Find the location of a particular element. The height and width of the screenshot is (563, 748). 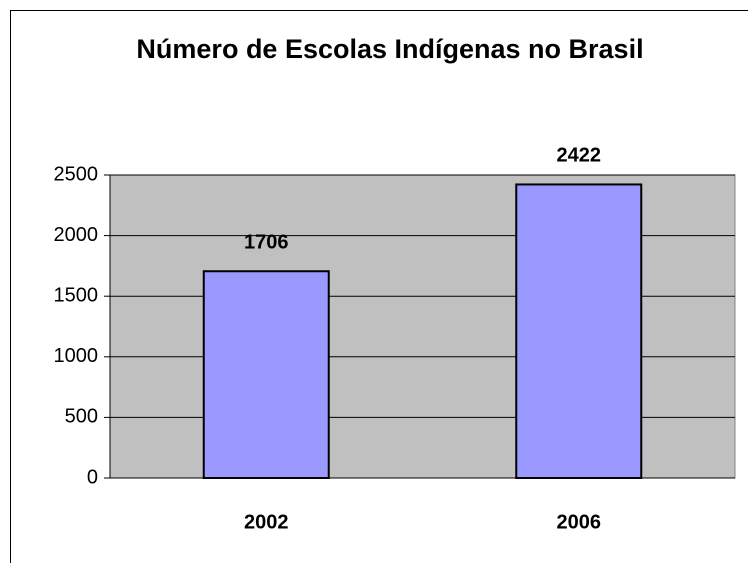

y-tick-label: 0 is located at coordinates (92, 477).